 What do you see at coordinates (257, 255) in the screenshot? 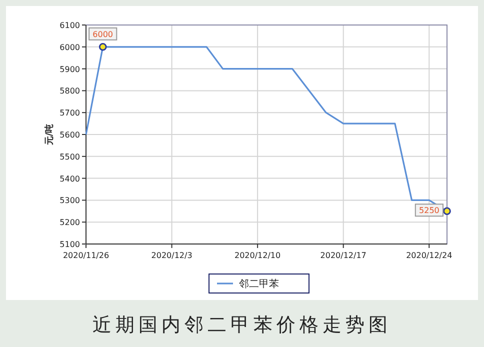
I see `x-tick-label: 2020/12/10` at bounding box center [257, 255].